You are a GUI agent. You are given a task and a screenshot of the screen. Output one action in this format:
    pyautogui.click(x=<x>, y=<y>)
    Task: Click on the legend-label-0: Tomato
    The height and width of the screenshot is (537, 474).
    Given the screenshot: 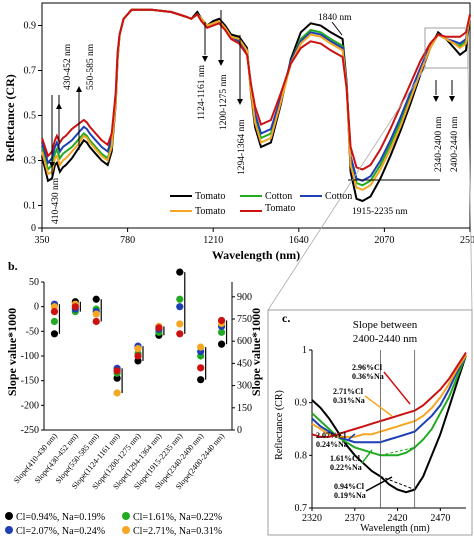 What is the action you would take?
    pyautogui.click(x=210, y=196)
    